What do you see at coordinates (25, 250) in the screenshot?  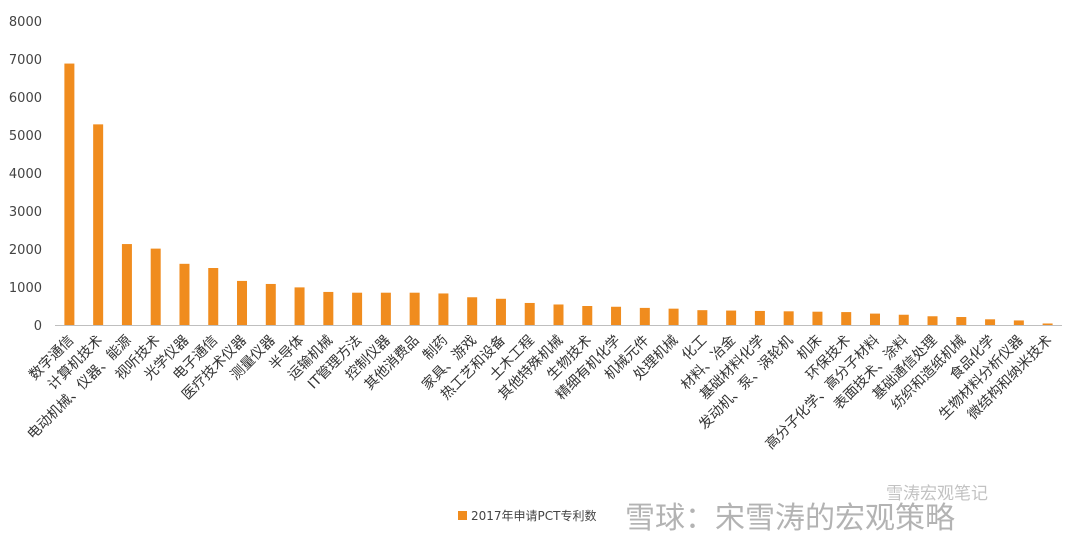 I see `y-tick-label: 2000` at bounding box center [25, 250].